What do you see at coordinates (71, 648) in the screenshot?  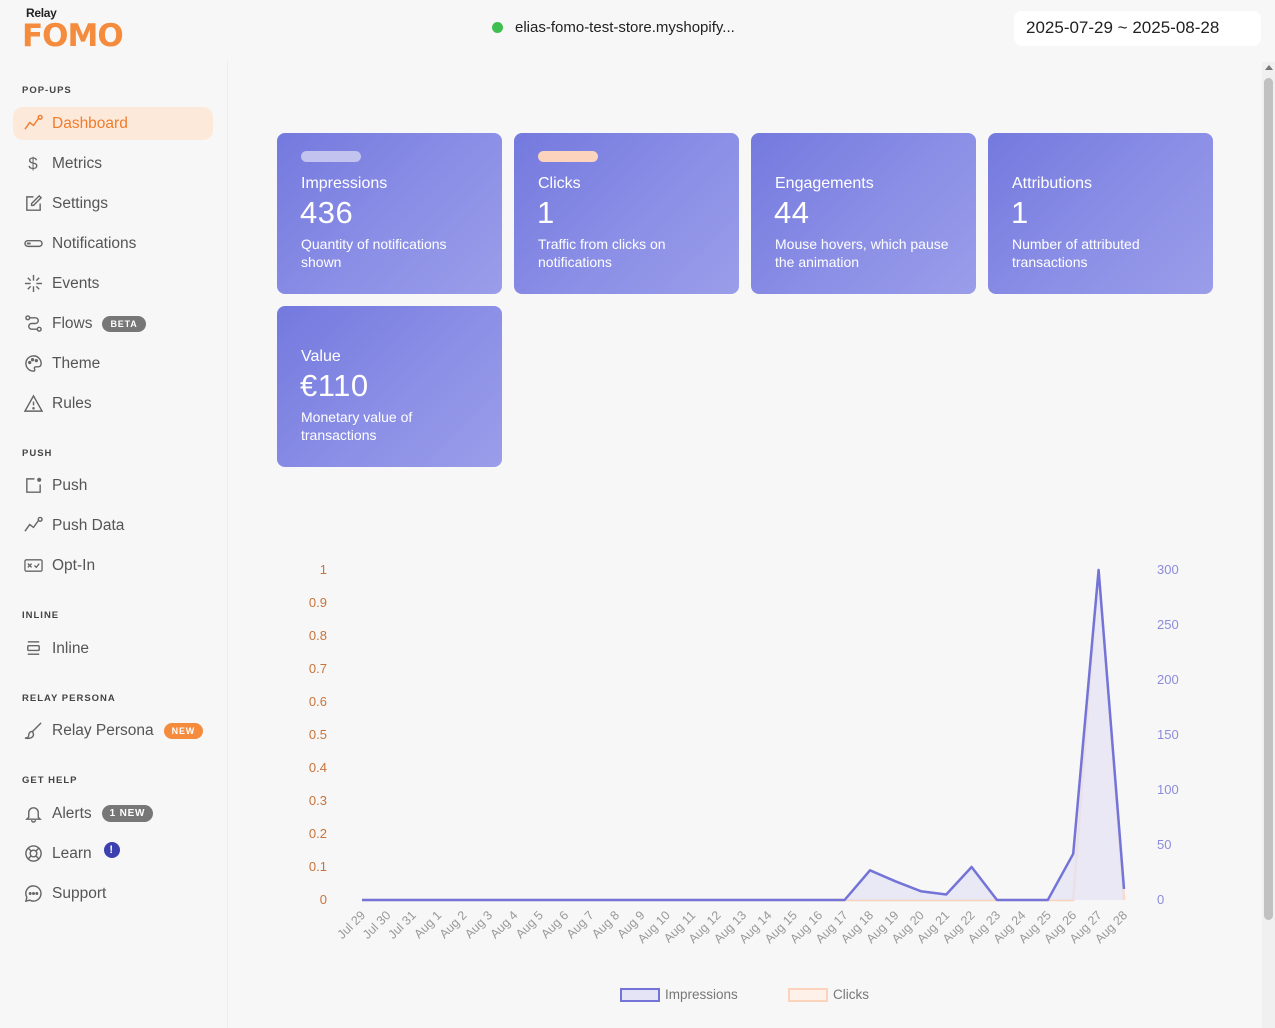 I see `sidebar-item-label: Inline` at bounding box center [71, 648].